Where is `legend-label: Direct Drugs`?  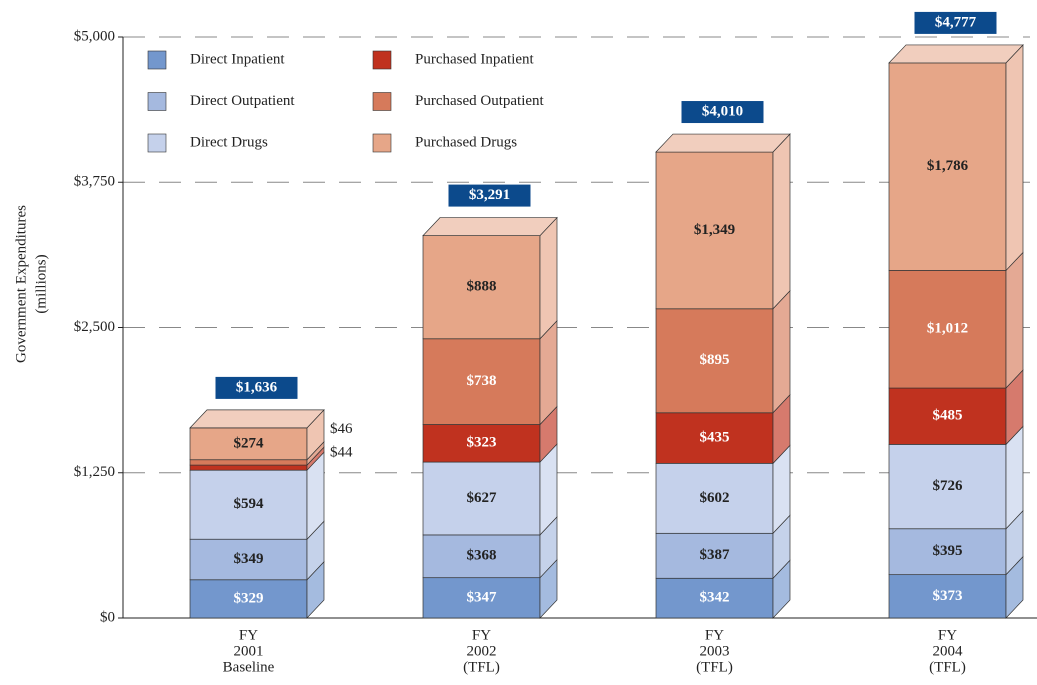 legend-label: Direct Drugs is located at coordinates (229, 142).